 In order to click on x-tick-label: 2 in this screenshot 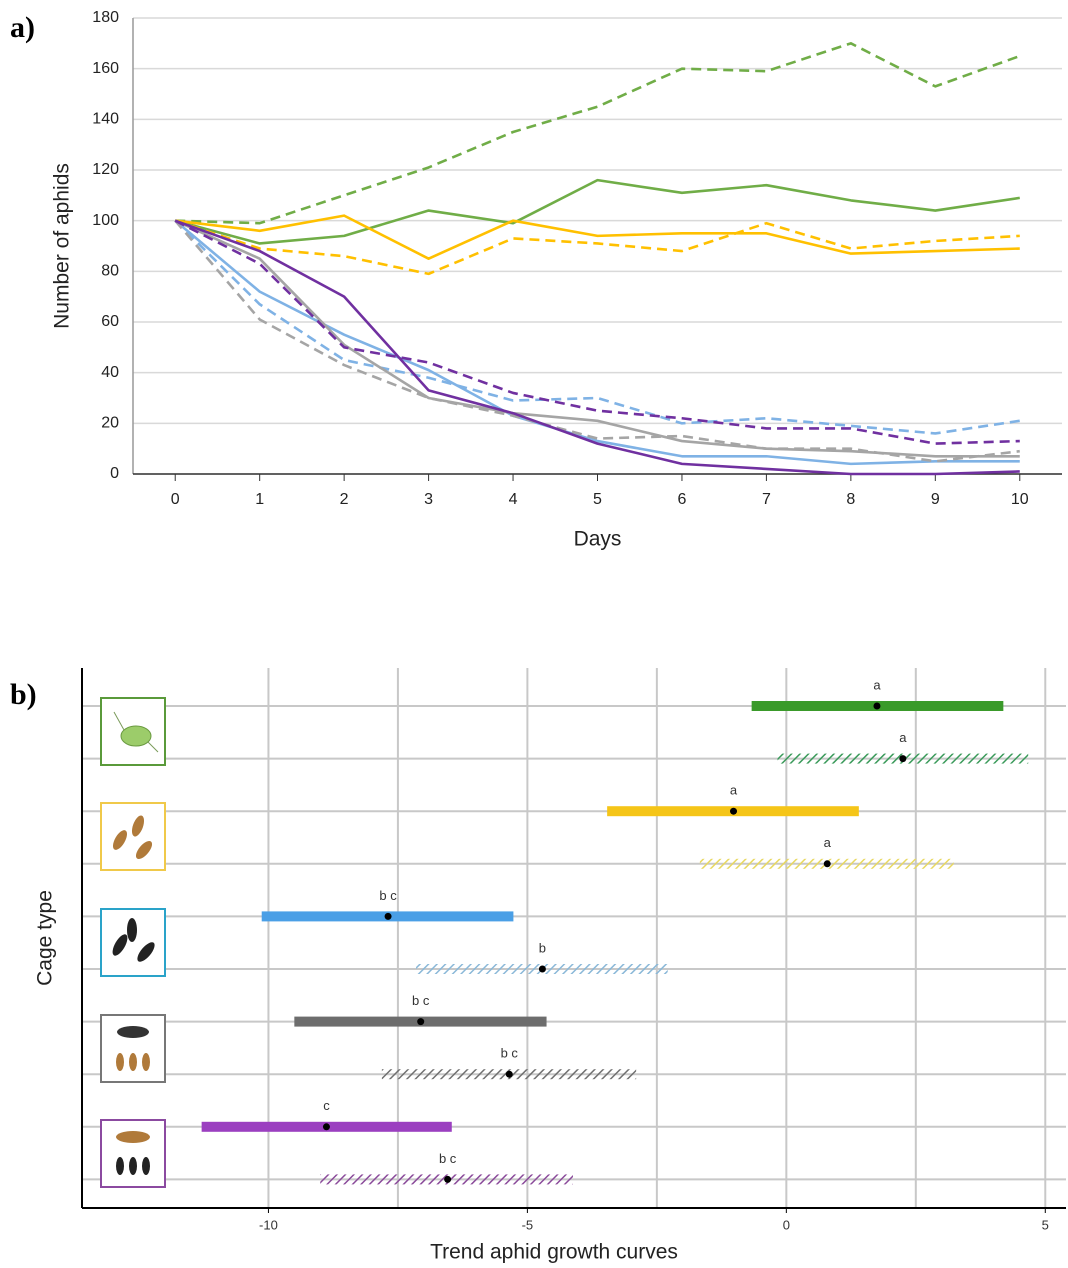, I will do `click(344, 499)`.